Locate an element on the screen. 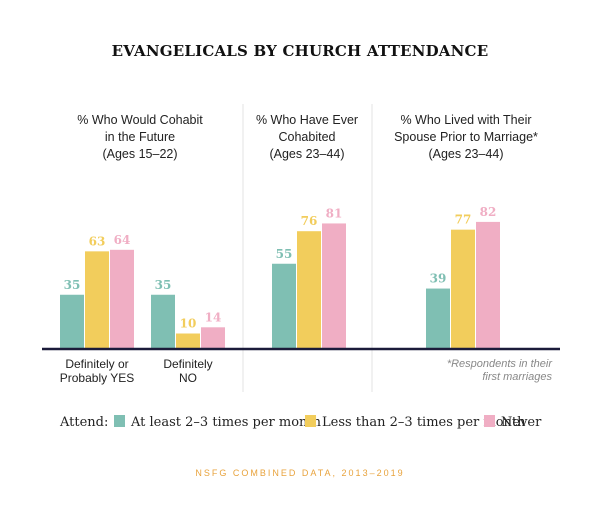  panel-title-line: in the Future is located at coordinates (140, 137).